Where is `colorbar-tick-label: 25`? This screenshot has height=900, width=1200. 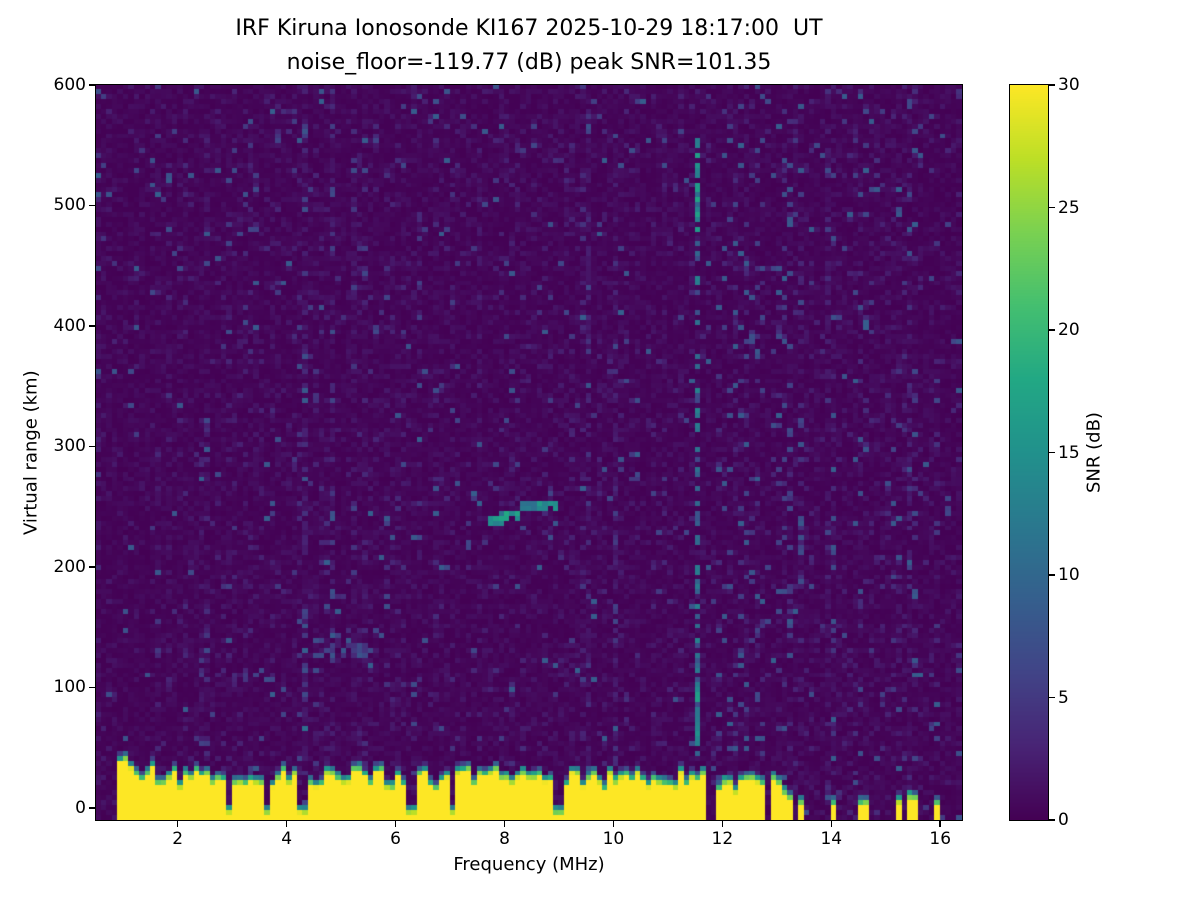
colorbar-tick-label: 25 is located at coordinates (1069, 207).